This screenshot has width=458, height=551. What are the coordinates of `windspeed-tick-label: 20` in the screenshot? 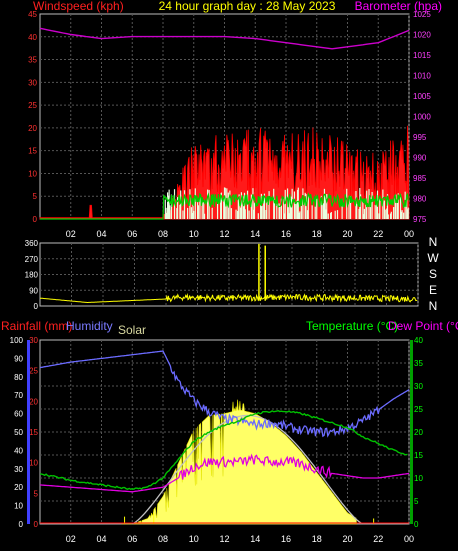 It's located at (32, 128).